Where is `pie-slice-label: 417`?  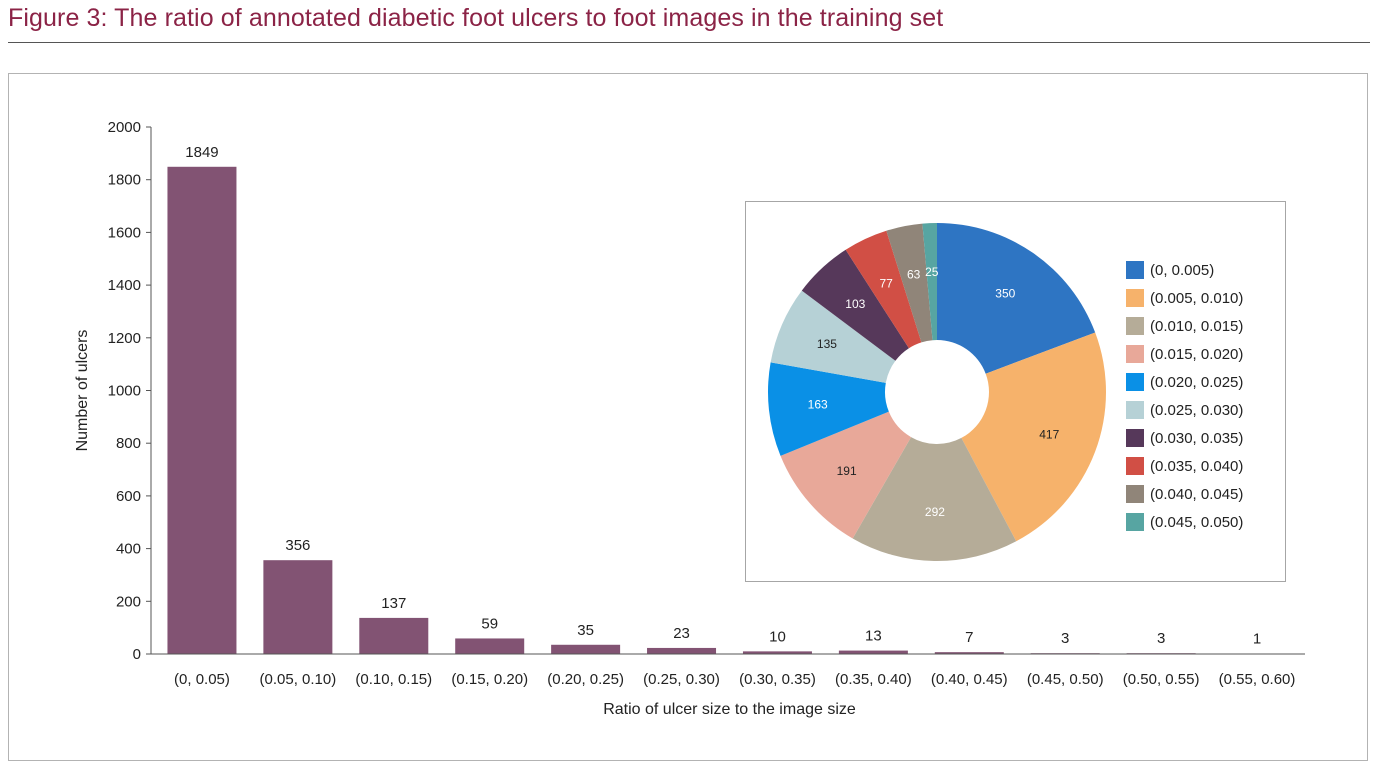 pie-slice-label: 417 is located at coordinates (1049, 434).